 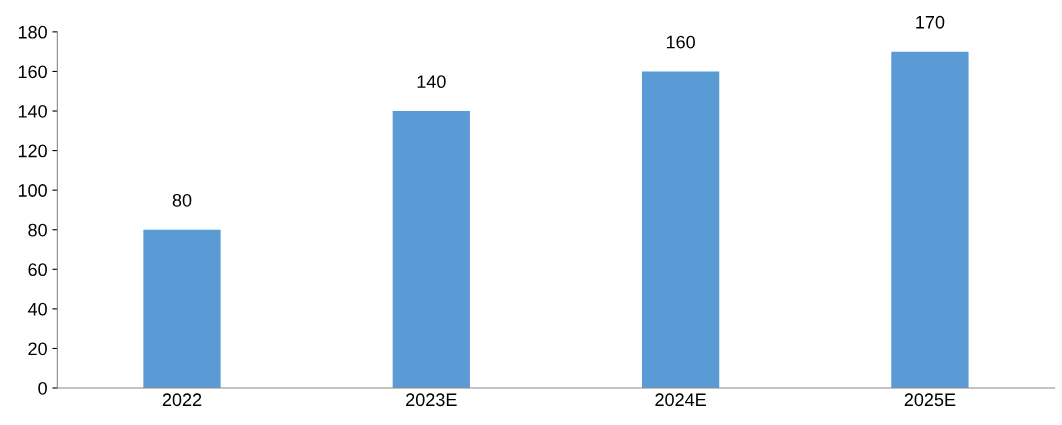 What do you see at coordinates (32, 72) in the screenshot?
I see `y-tick-label: 160` at bounding box center [32, 72].